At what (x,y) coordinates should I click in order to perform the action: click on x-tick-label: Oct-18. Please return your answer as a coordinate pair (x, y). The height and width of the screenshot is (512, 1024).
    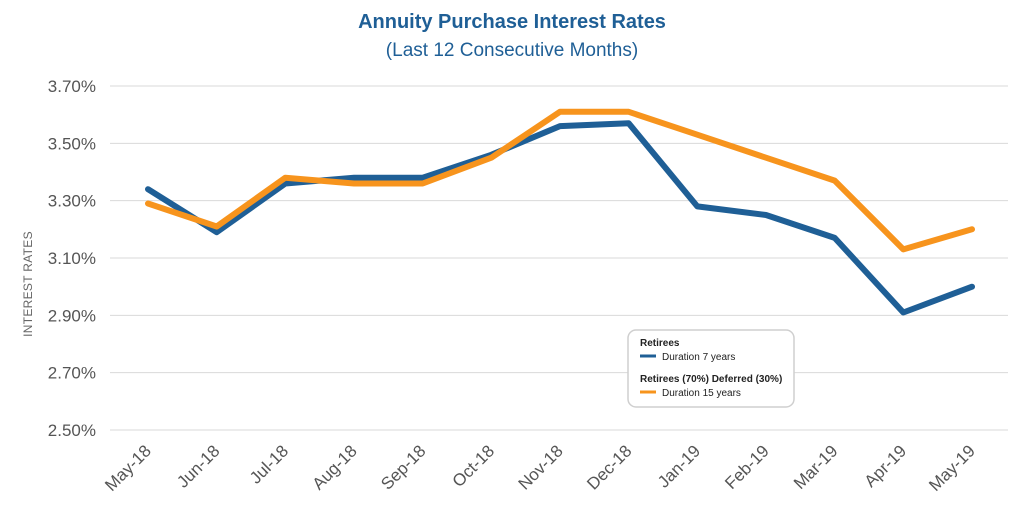
    Looking at the image, I should click on (474, 466).